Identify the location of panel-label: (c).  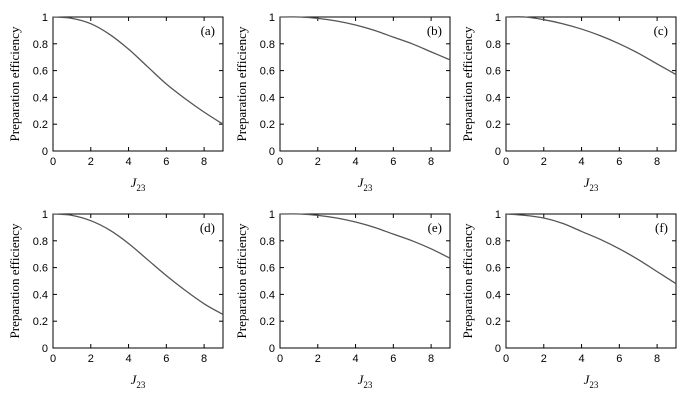
(661, 30).